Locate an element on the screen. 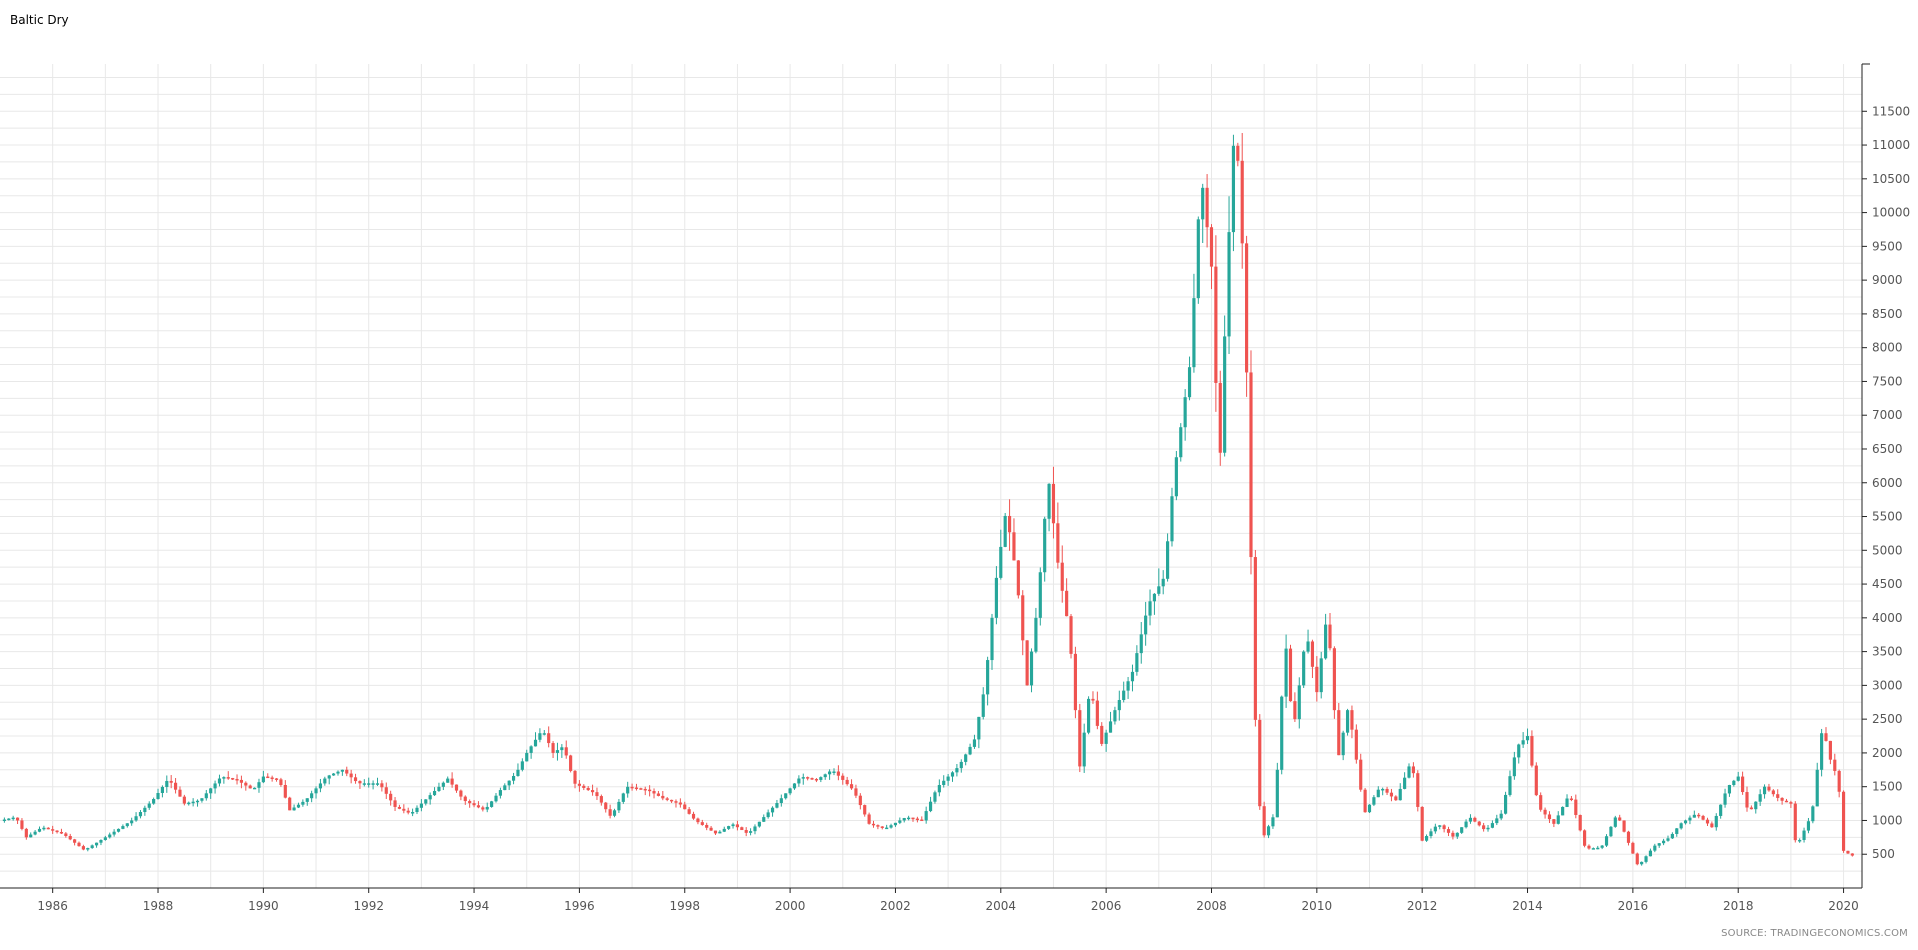 The image size is (1918, 950). x-tick-label: 1996 is located at coordinates (579, 906).